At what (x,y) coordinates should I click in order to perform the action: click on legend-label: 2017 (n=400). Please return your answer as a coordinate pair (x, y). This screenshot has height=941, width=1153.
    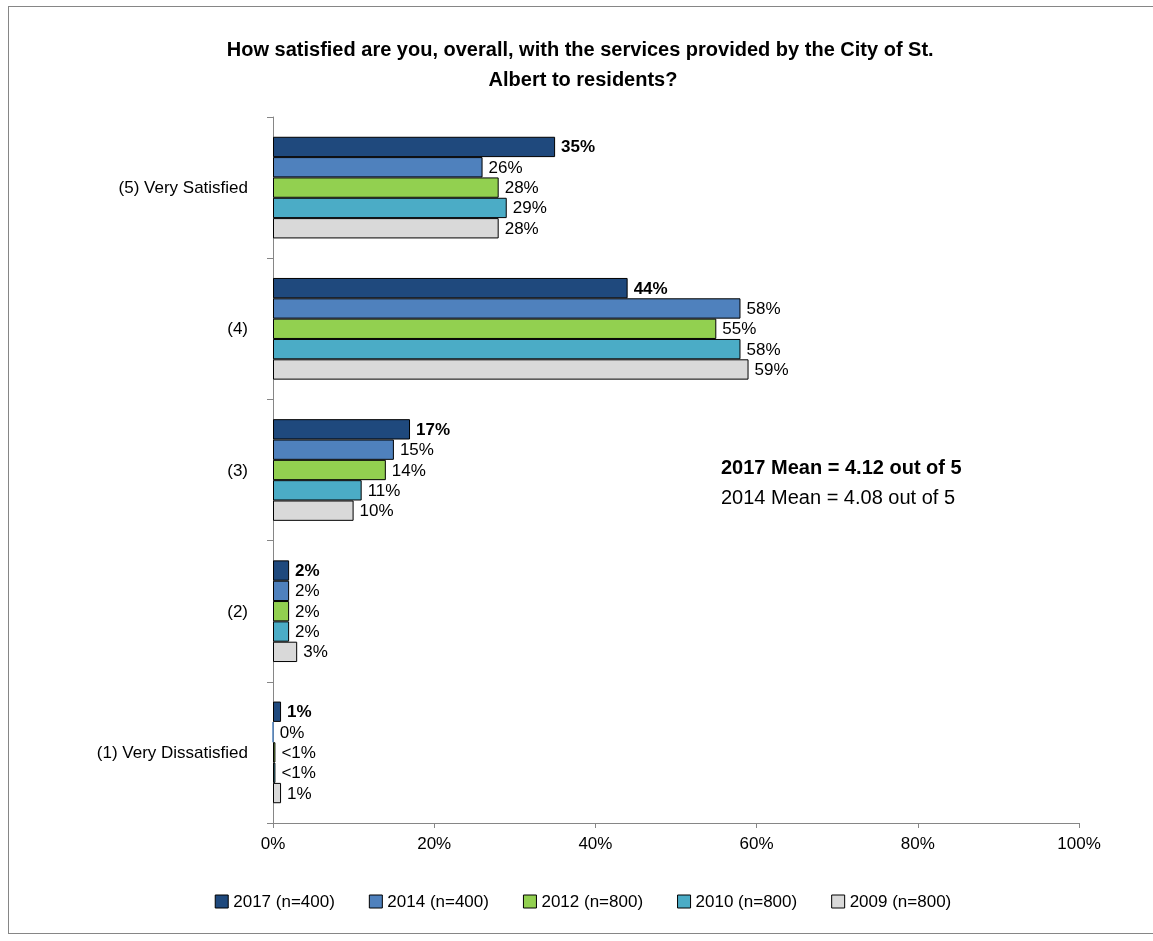
    Looking at the image, I should click on (284, 901).